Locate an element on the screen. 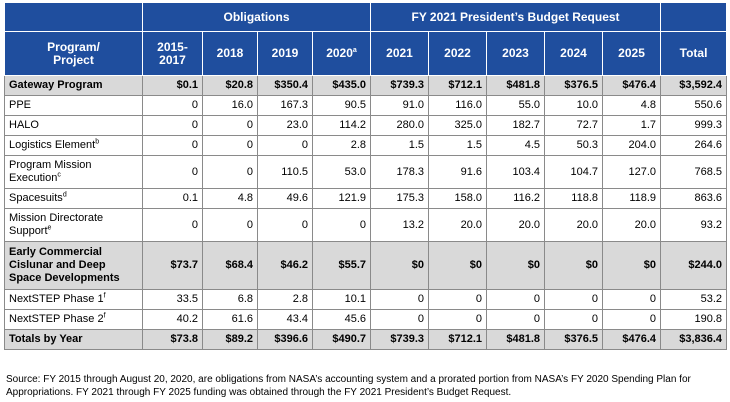  footnote-marker: b is located at coordinates (97, 142).